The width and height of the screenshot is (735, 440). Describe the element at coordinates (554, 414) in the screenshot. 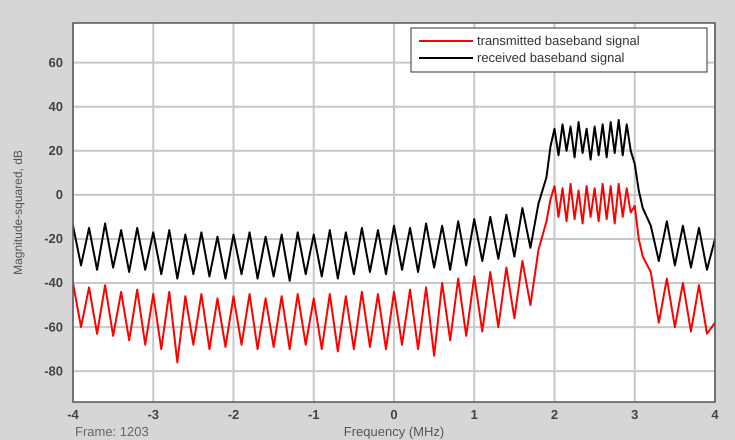

I see `x-tick-label: 2` at that location.